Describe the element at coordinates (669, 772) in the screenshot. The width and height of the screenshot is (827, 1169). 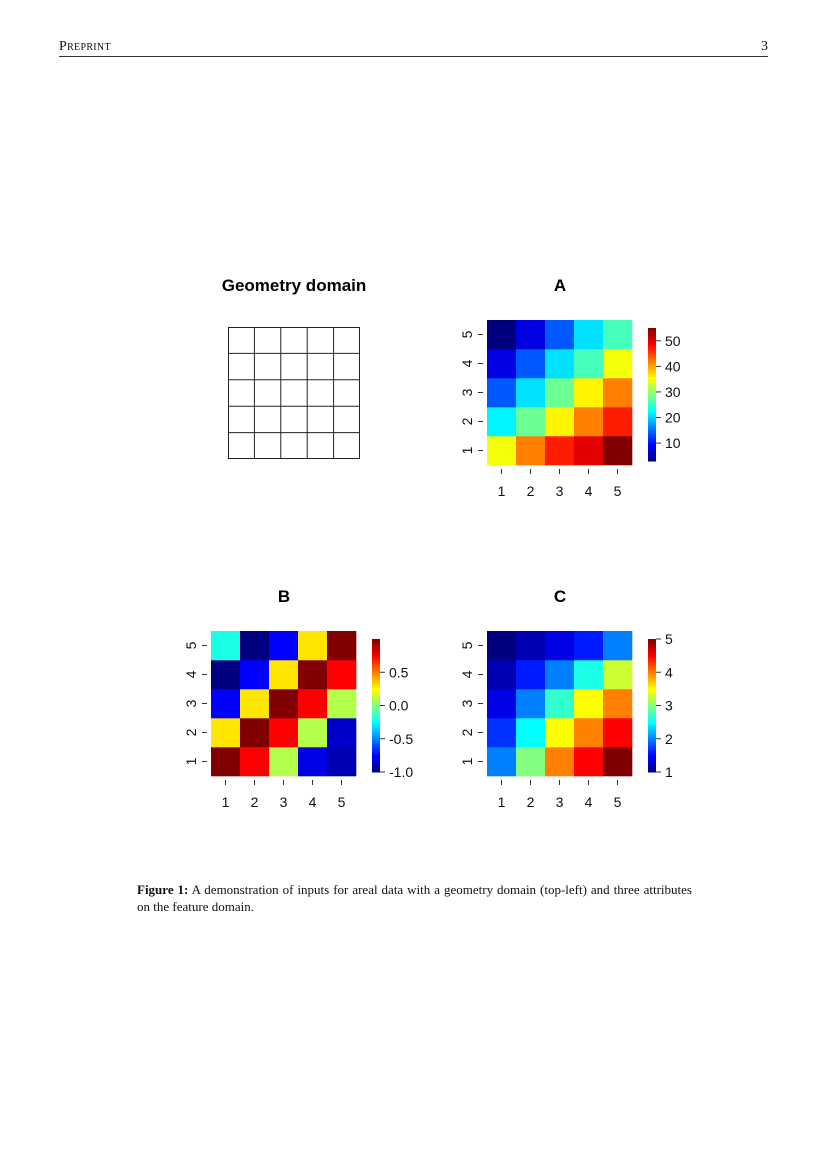
I see `heatmap-c-colorbar-tick-label: 1` at that location.